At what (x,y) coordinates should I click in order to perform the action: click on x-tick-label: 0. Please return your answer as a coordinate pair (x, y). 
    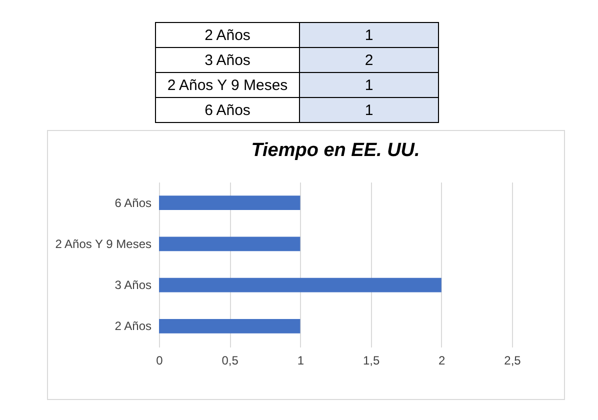
    Looking at the image, I should click on (160, 361).